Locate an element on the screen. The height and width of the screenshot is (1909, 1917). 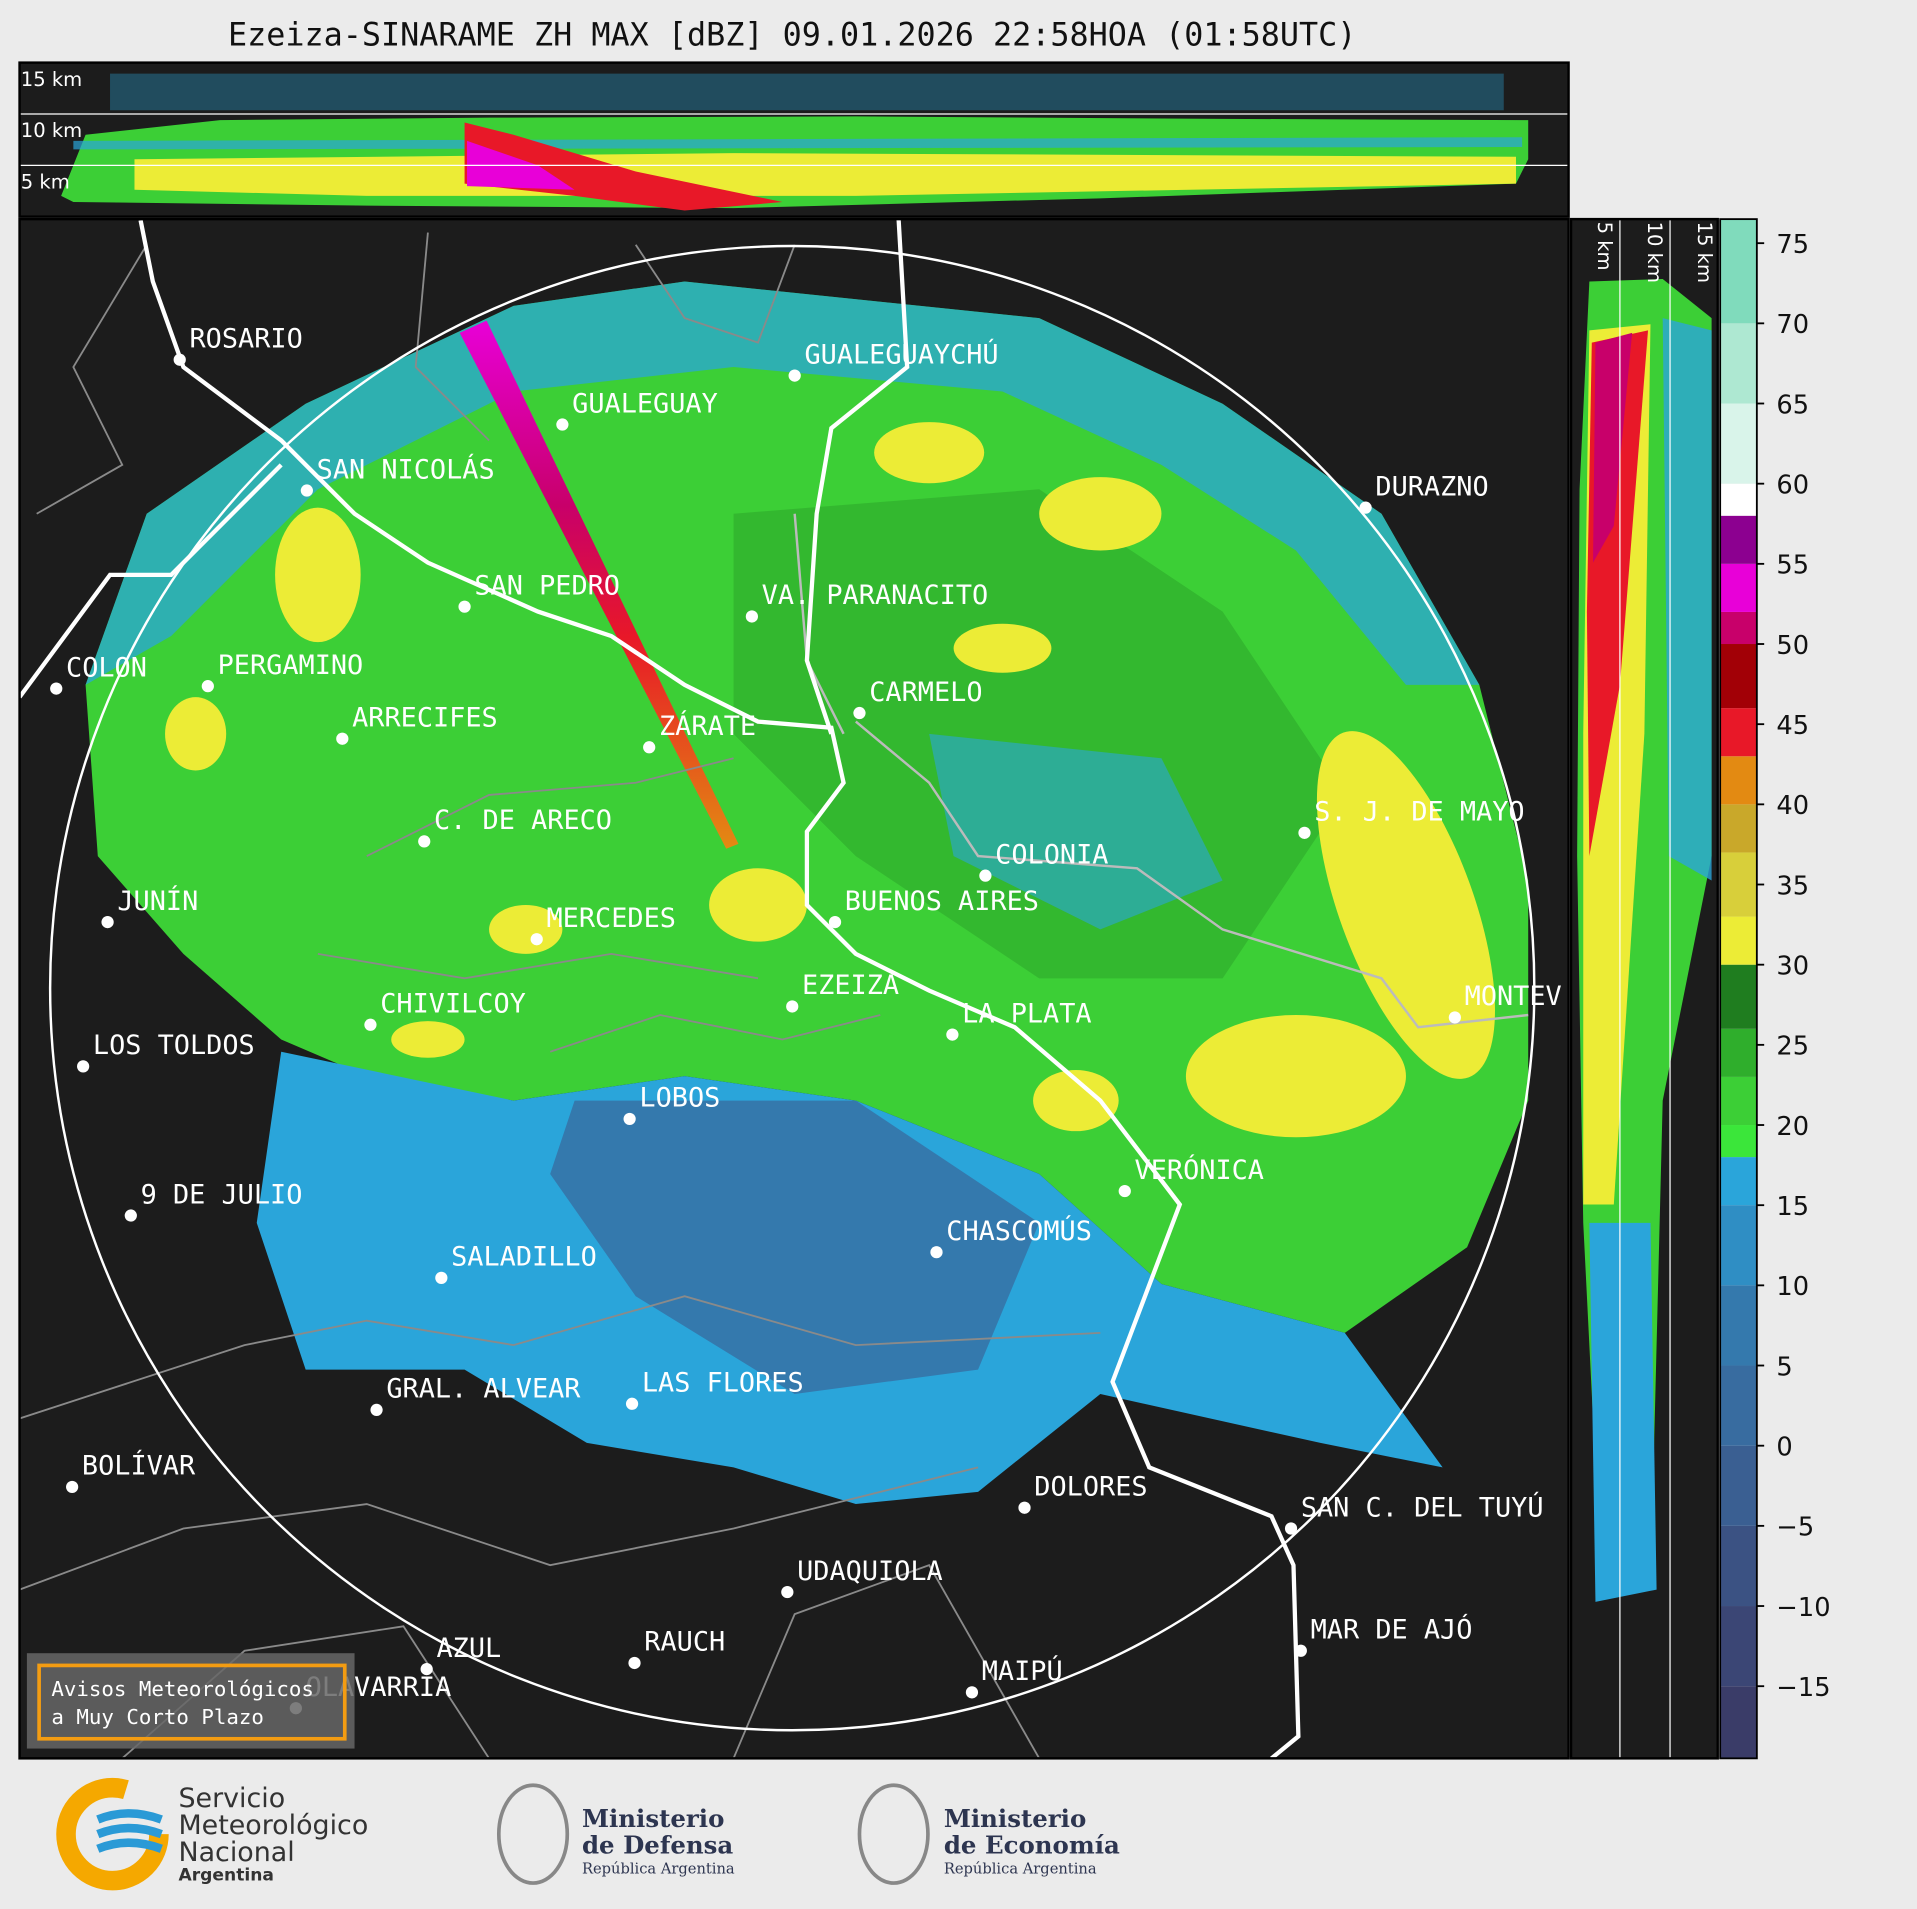
city-label: VERÓNICA is located at coordinates (1199, 1170).